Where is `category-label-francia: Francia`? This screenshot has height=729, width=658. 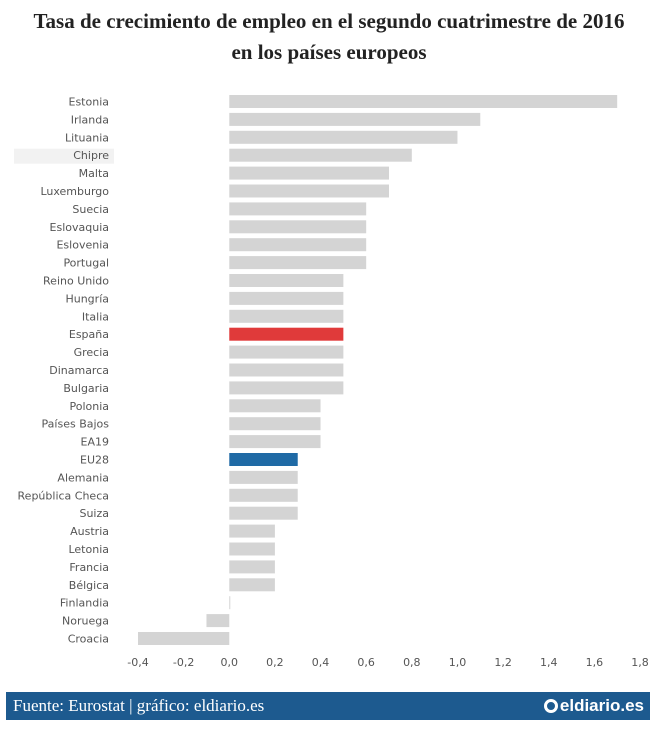
category-label-francia: Francia is located at coordinates (89, 567).